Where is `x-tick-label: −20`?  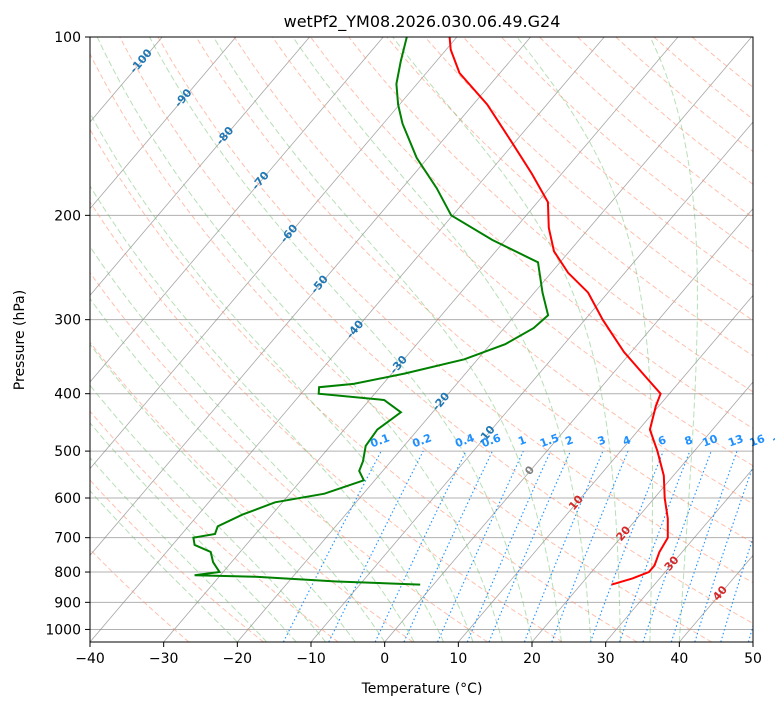
x-tick-label: −20 is located at coordinates (238, 659).